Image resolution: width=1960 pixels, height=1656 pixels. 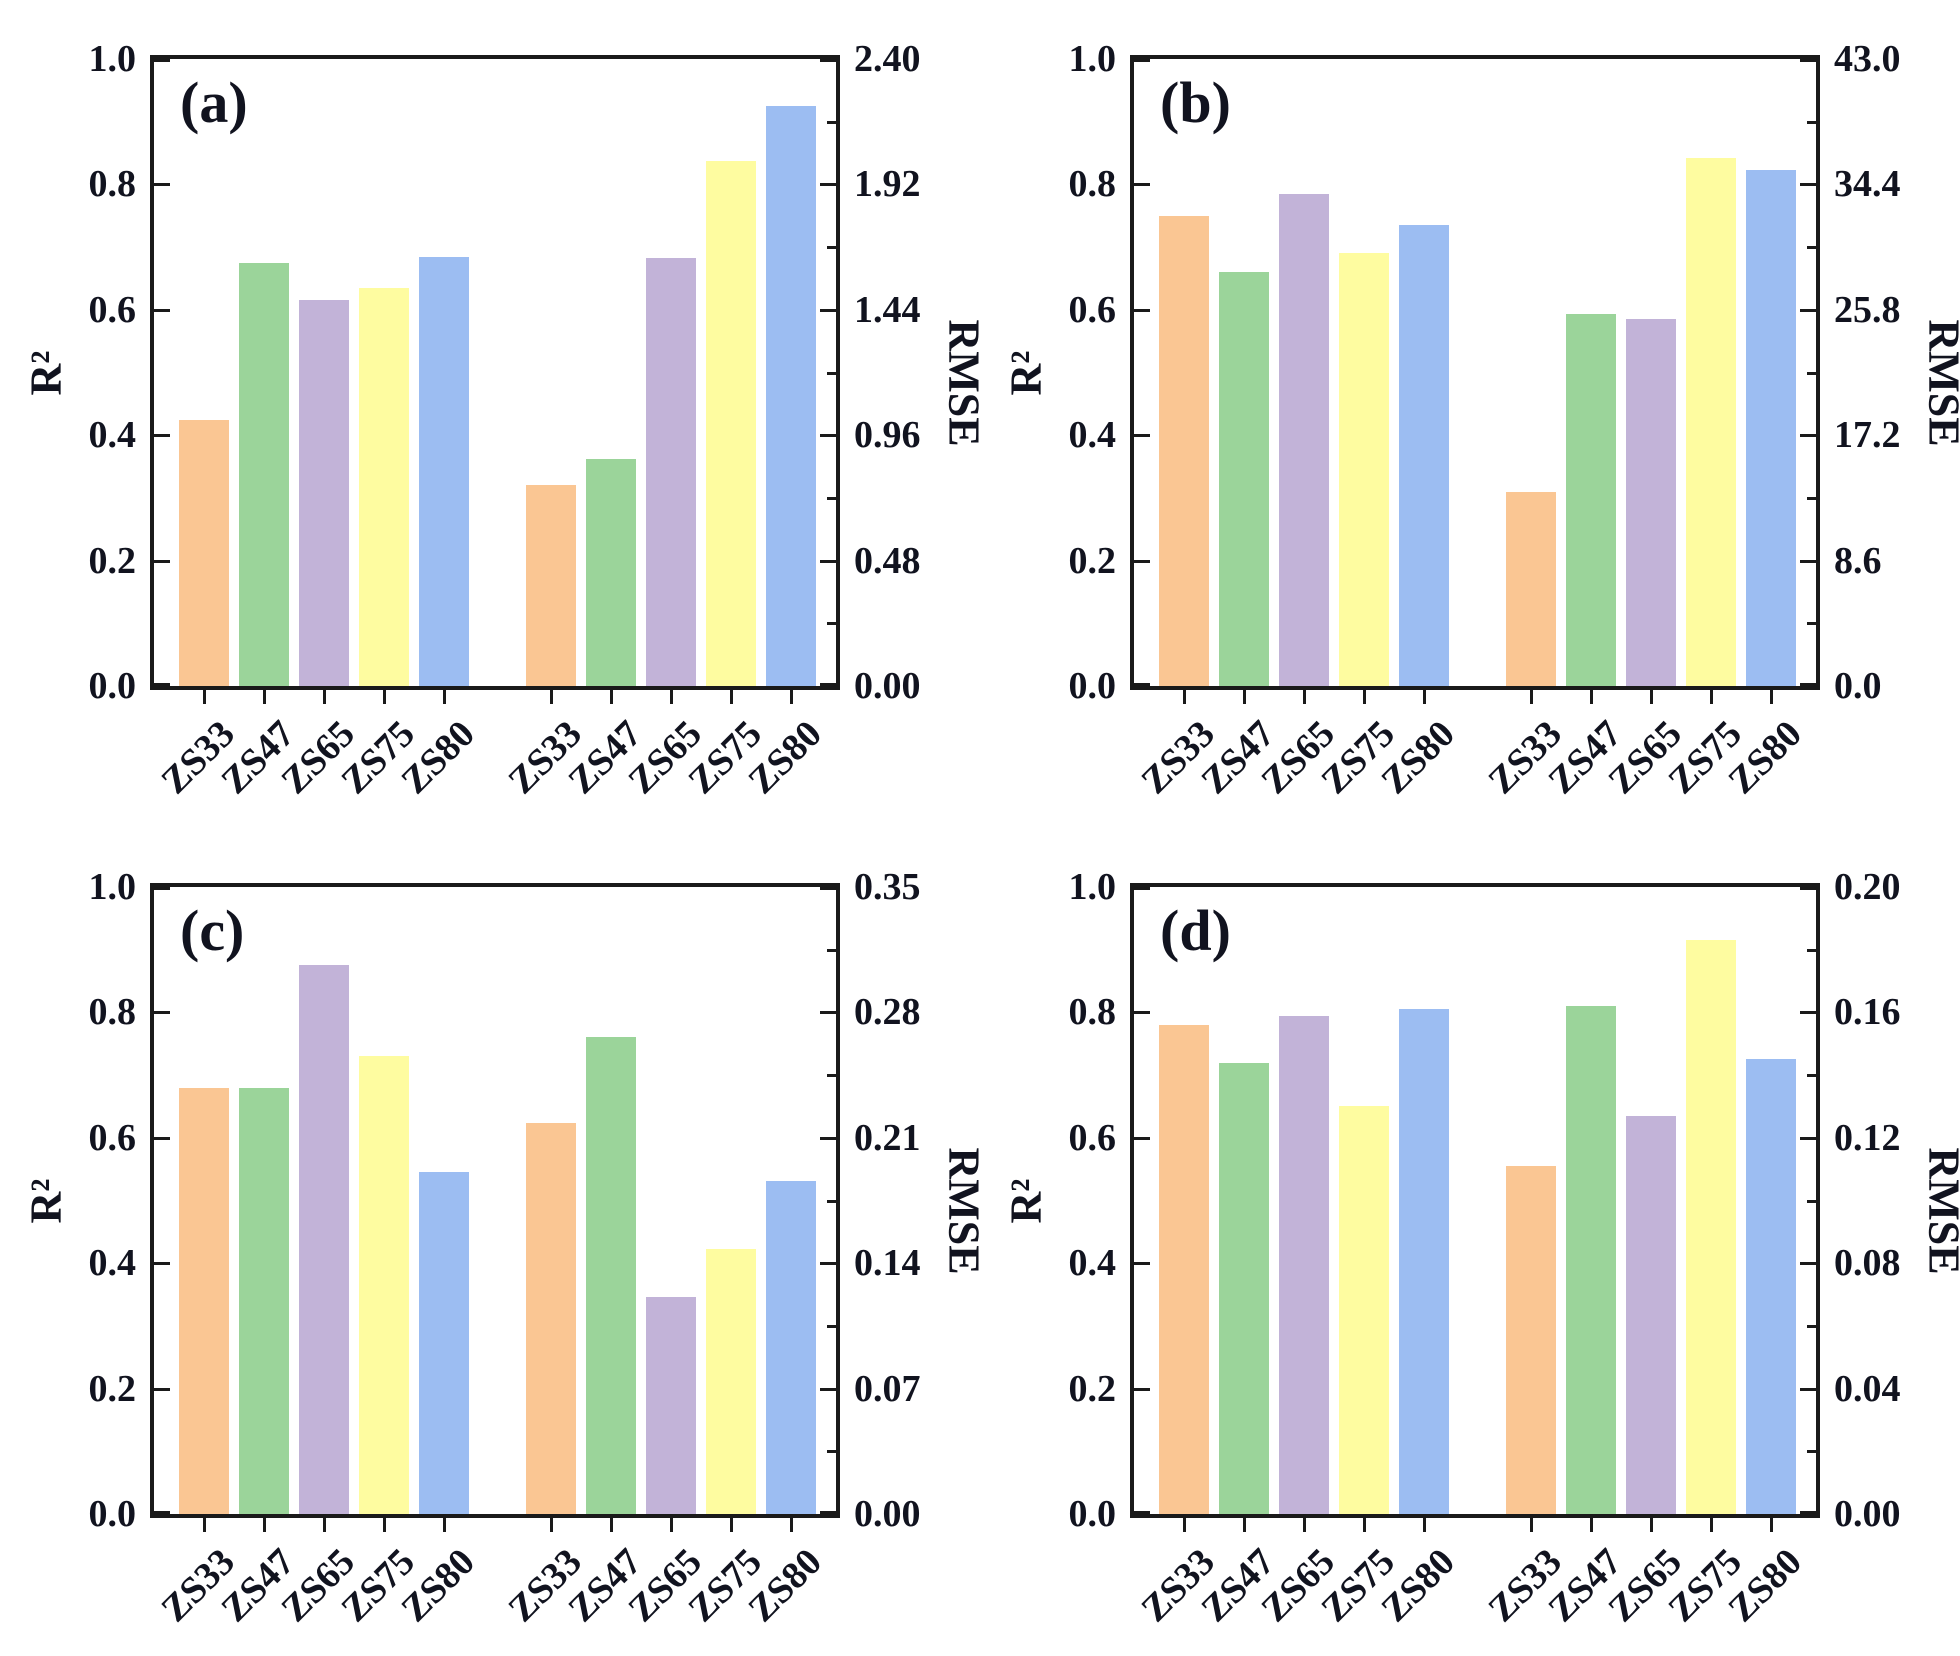 What do you see at coordinates (1475, 1200) in the screenshot?
I see `plot-area: (d)` at bounding box center [1475, 1200].